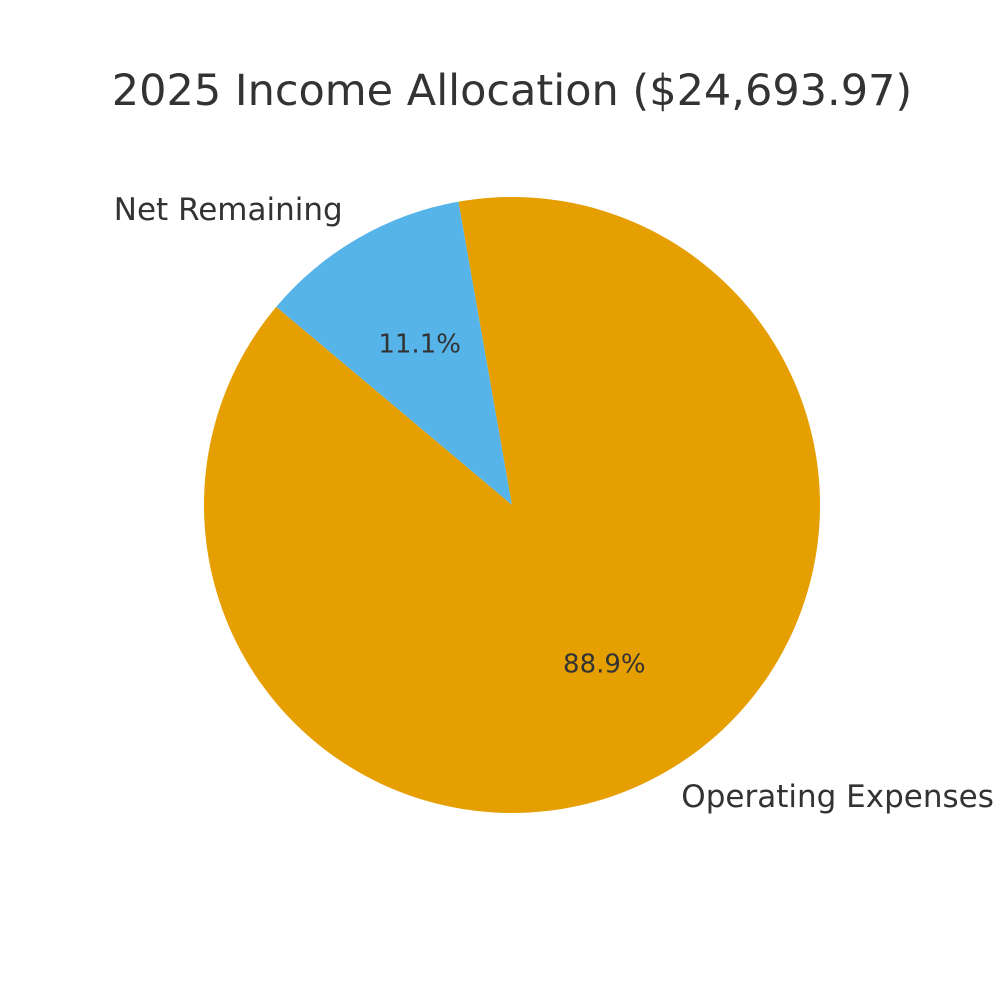 The width and height of the screenshot is (1000, 1000). Describe the element at coordinates (837, 797) in the screenshot. I see `slice-label: Operating Expenses` at that location.